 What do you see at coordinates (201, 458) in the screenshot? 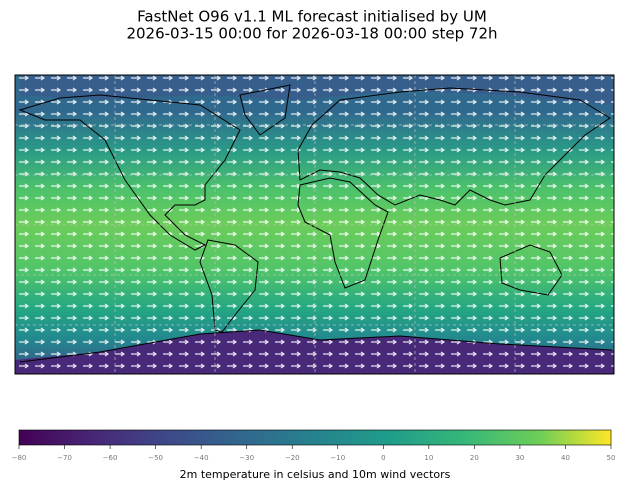
I see `colorbar-tick-label: −40` at bounding box center [201, 458].